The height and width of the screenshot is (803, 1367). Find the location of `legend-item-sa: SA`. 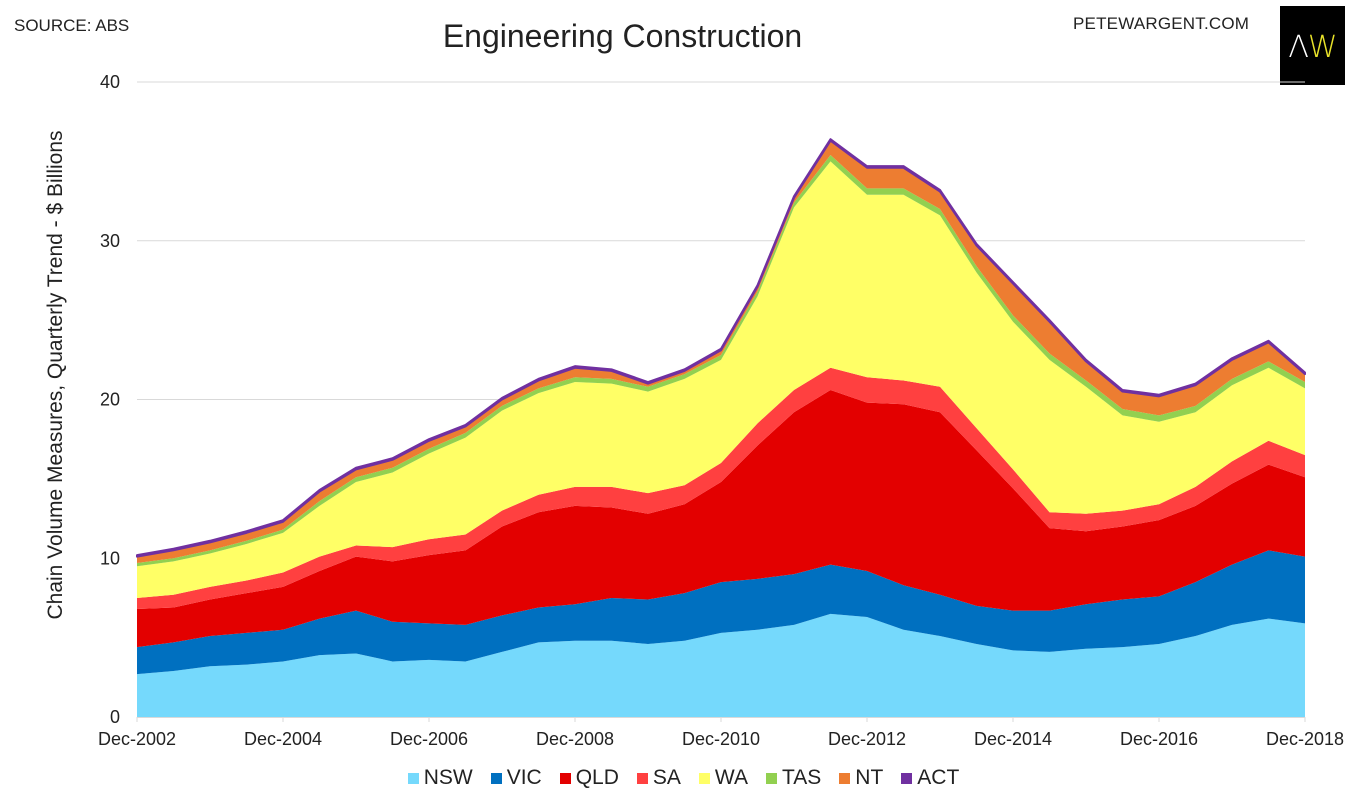

legend-item-sa: SA is located at coordinates (658, 778).